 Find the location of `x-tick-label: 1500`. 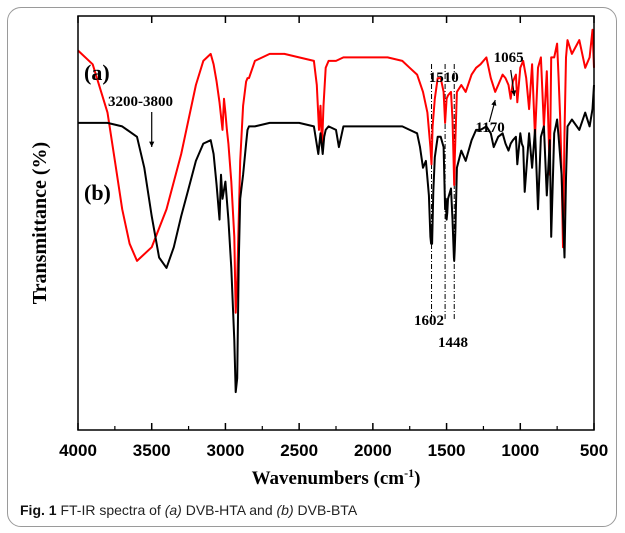

x-tick-label: 1500 is located at coordinates (447, 450).